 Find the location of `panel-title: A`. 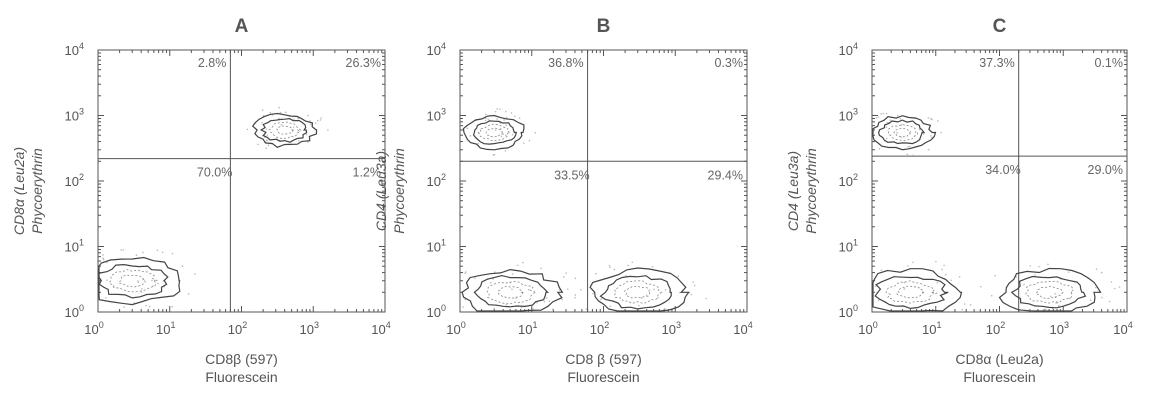

panel-title: A is located at coordinates (242, 26).